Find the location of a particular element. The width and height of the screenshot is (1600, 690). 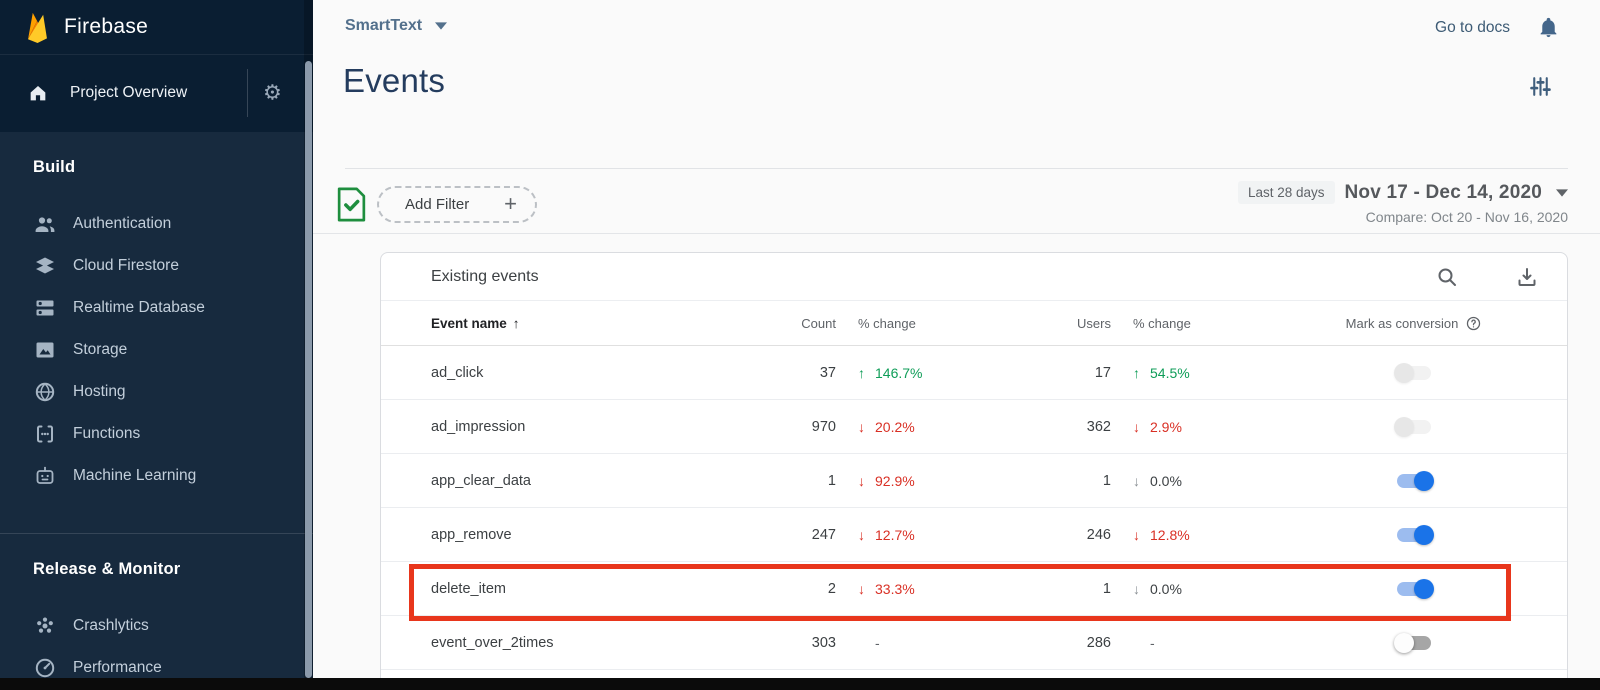

column-event-name: Event name ↑ is located at coordinates (475, 323).